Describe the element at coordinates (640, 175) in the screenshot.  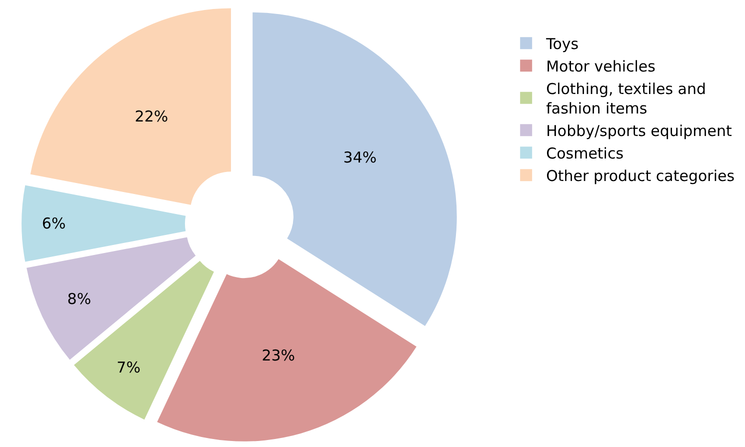
I see `legend-label: Other product categories` at that location.